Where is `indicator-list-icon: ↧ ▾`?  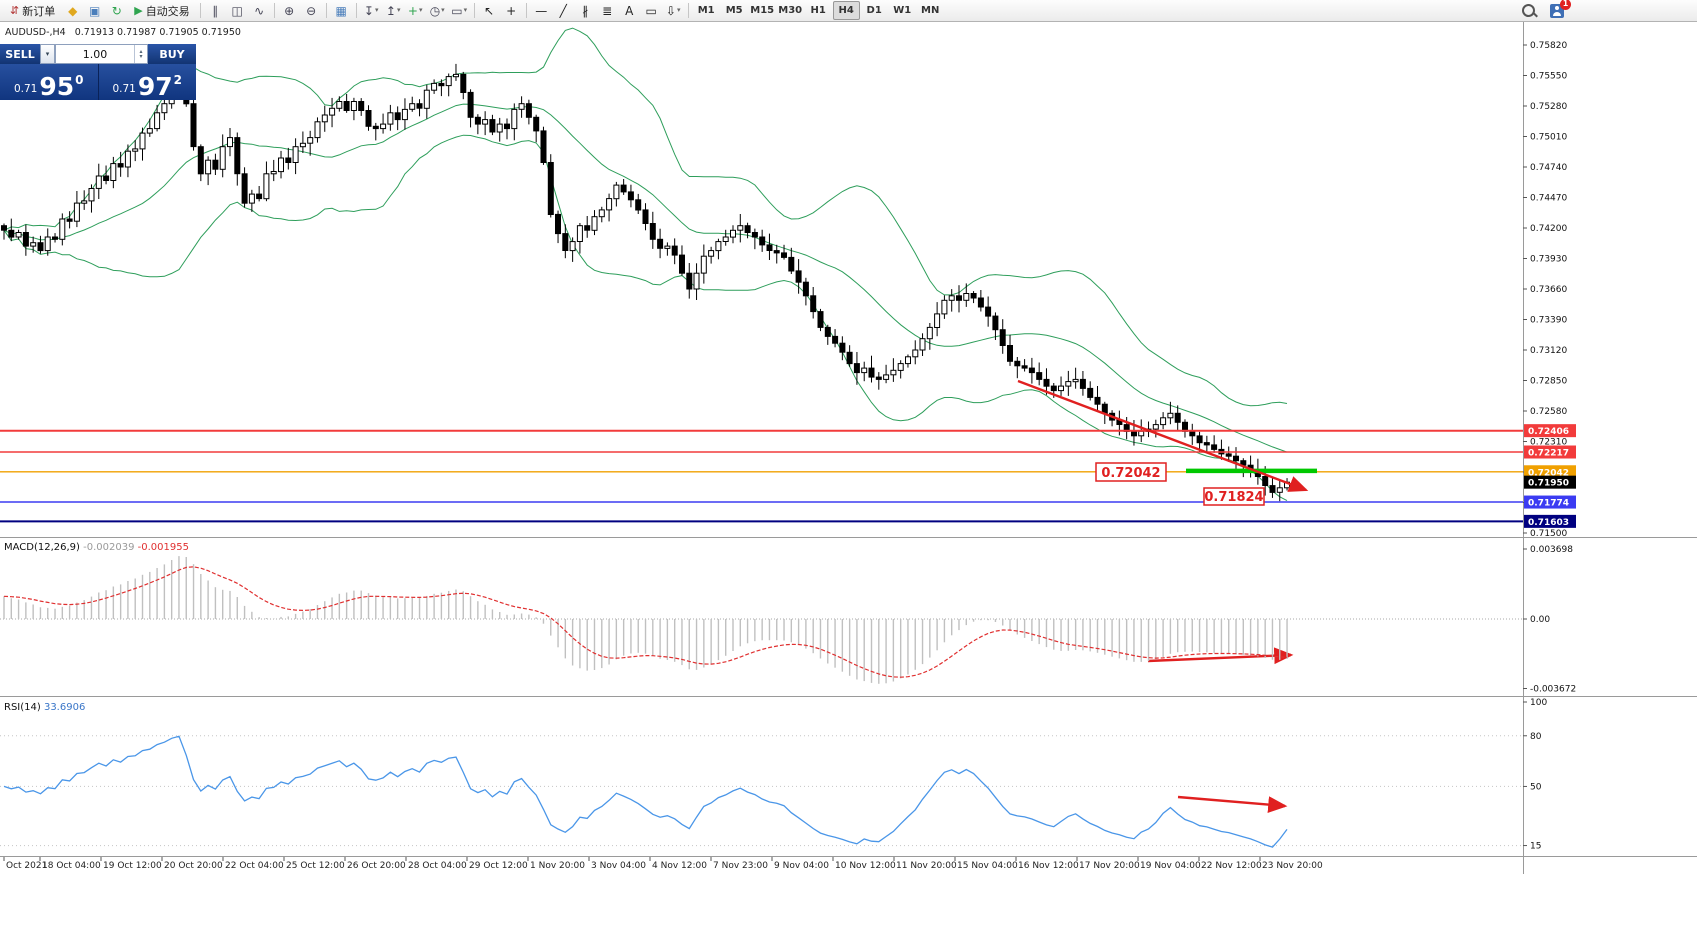 indicator-list-icon: ↧ ▾ is located at coordinates (371, 11).